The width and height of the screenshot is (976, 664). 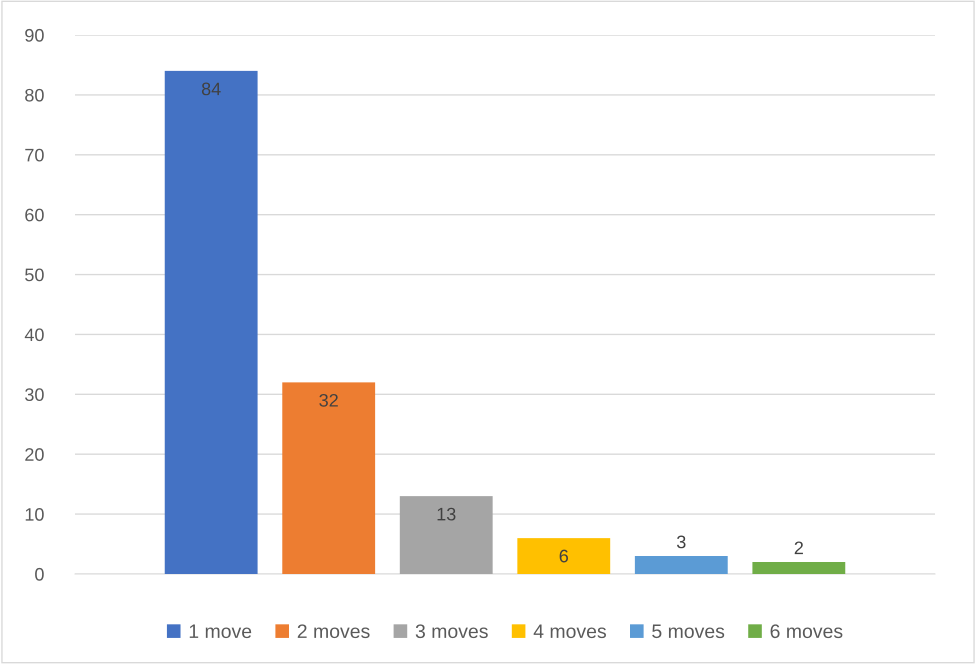 I want to click on data-label: 84, so click(x=211, y=89).